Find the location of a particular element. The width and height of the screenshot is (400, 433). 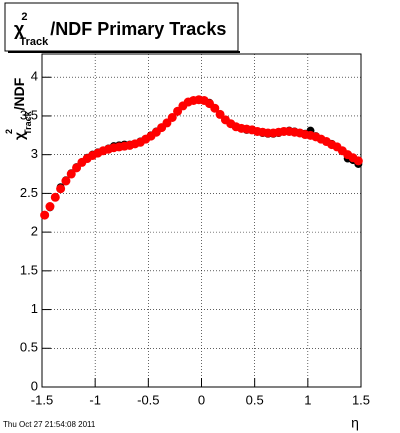

title-sup: 2 is located at coordinates (24, 17).